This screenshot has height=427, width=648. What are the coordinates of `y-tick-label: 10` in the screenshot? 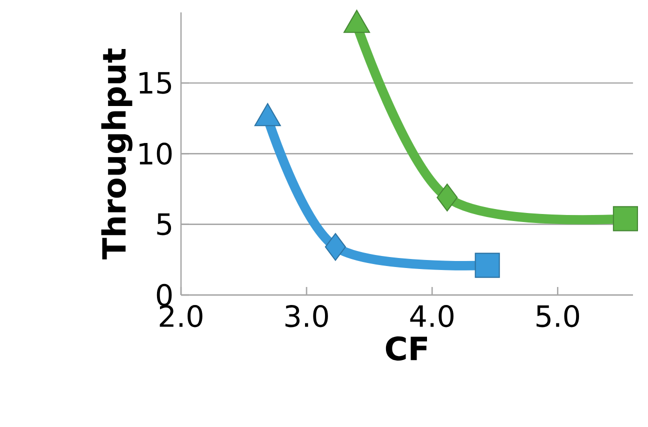 It's located at (156, 153).